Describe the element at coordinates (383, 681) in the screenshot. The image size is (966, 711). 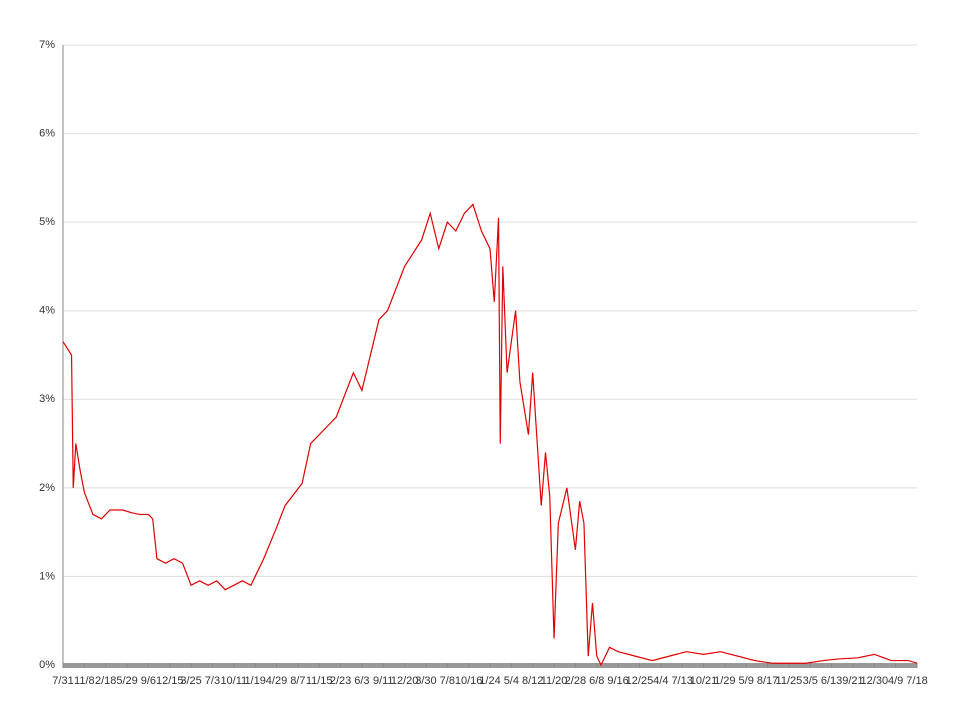
I see `x-tick-label: 9/11` at that location.